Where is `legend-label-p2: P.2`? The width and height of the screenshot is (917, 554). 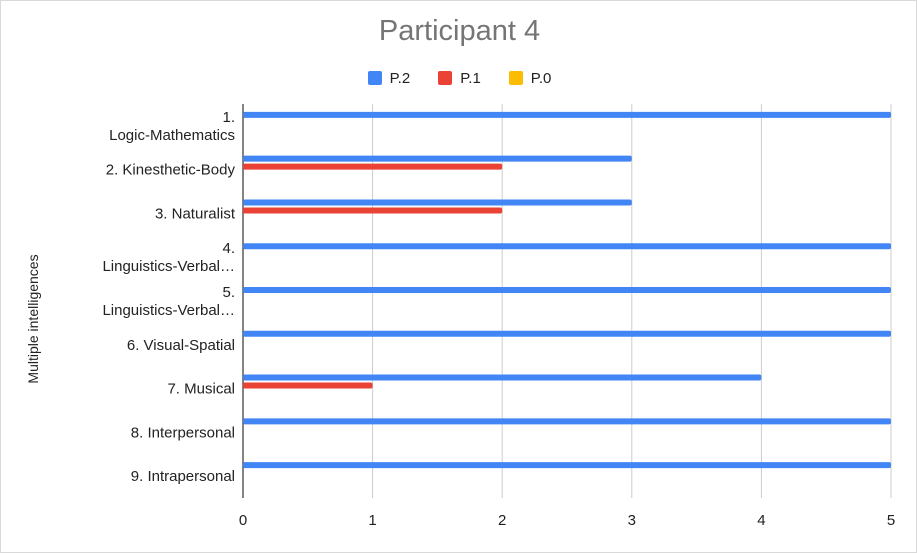 legend-label-p2: P.2 is located at coordinates (400, 78).